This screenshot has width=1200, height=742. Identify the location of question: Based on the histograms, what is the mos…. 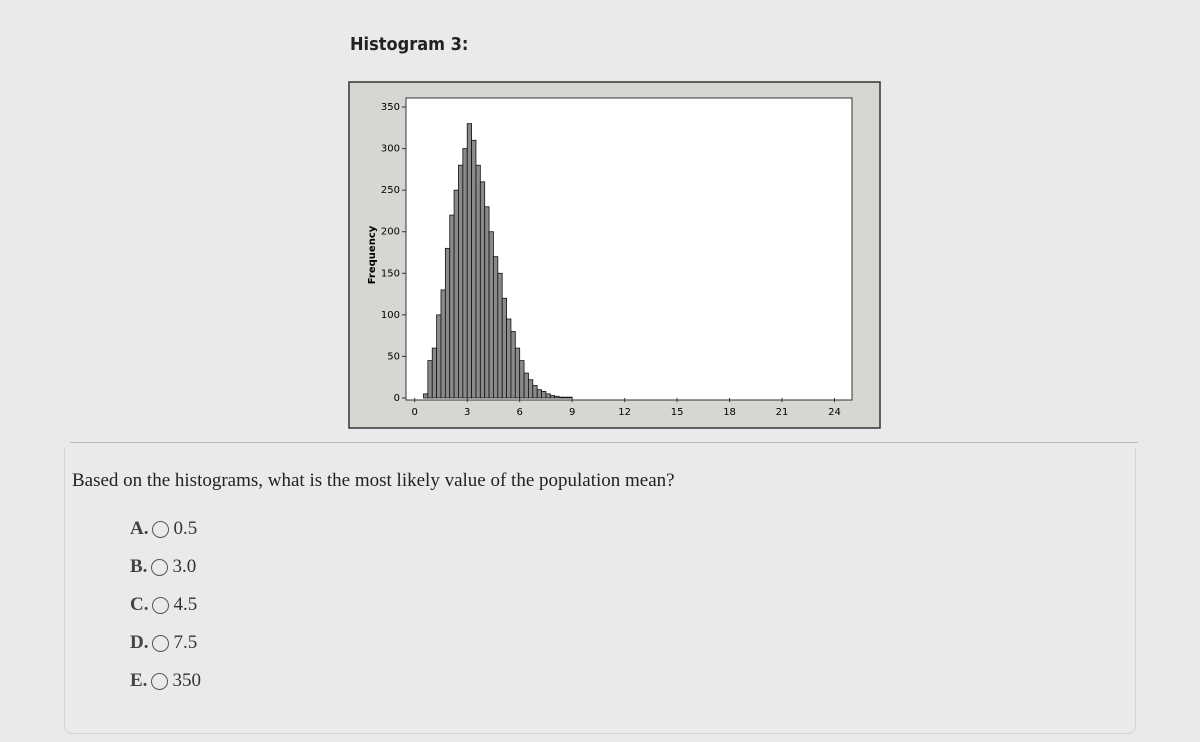
(373, 480).